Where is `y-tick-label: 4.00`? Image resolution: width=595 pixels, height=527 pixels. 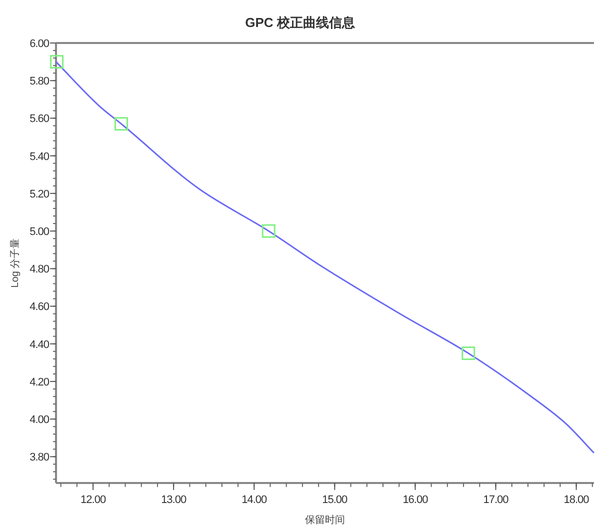 y-tick-label: 4.00 is located at coordinates (40, 420).